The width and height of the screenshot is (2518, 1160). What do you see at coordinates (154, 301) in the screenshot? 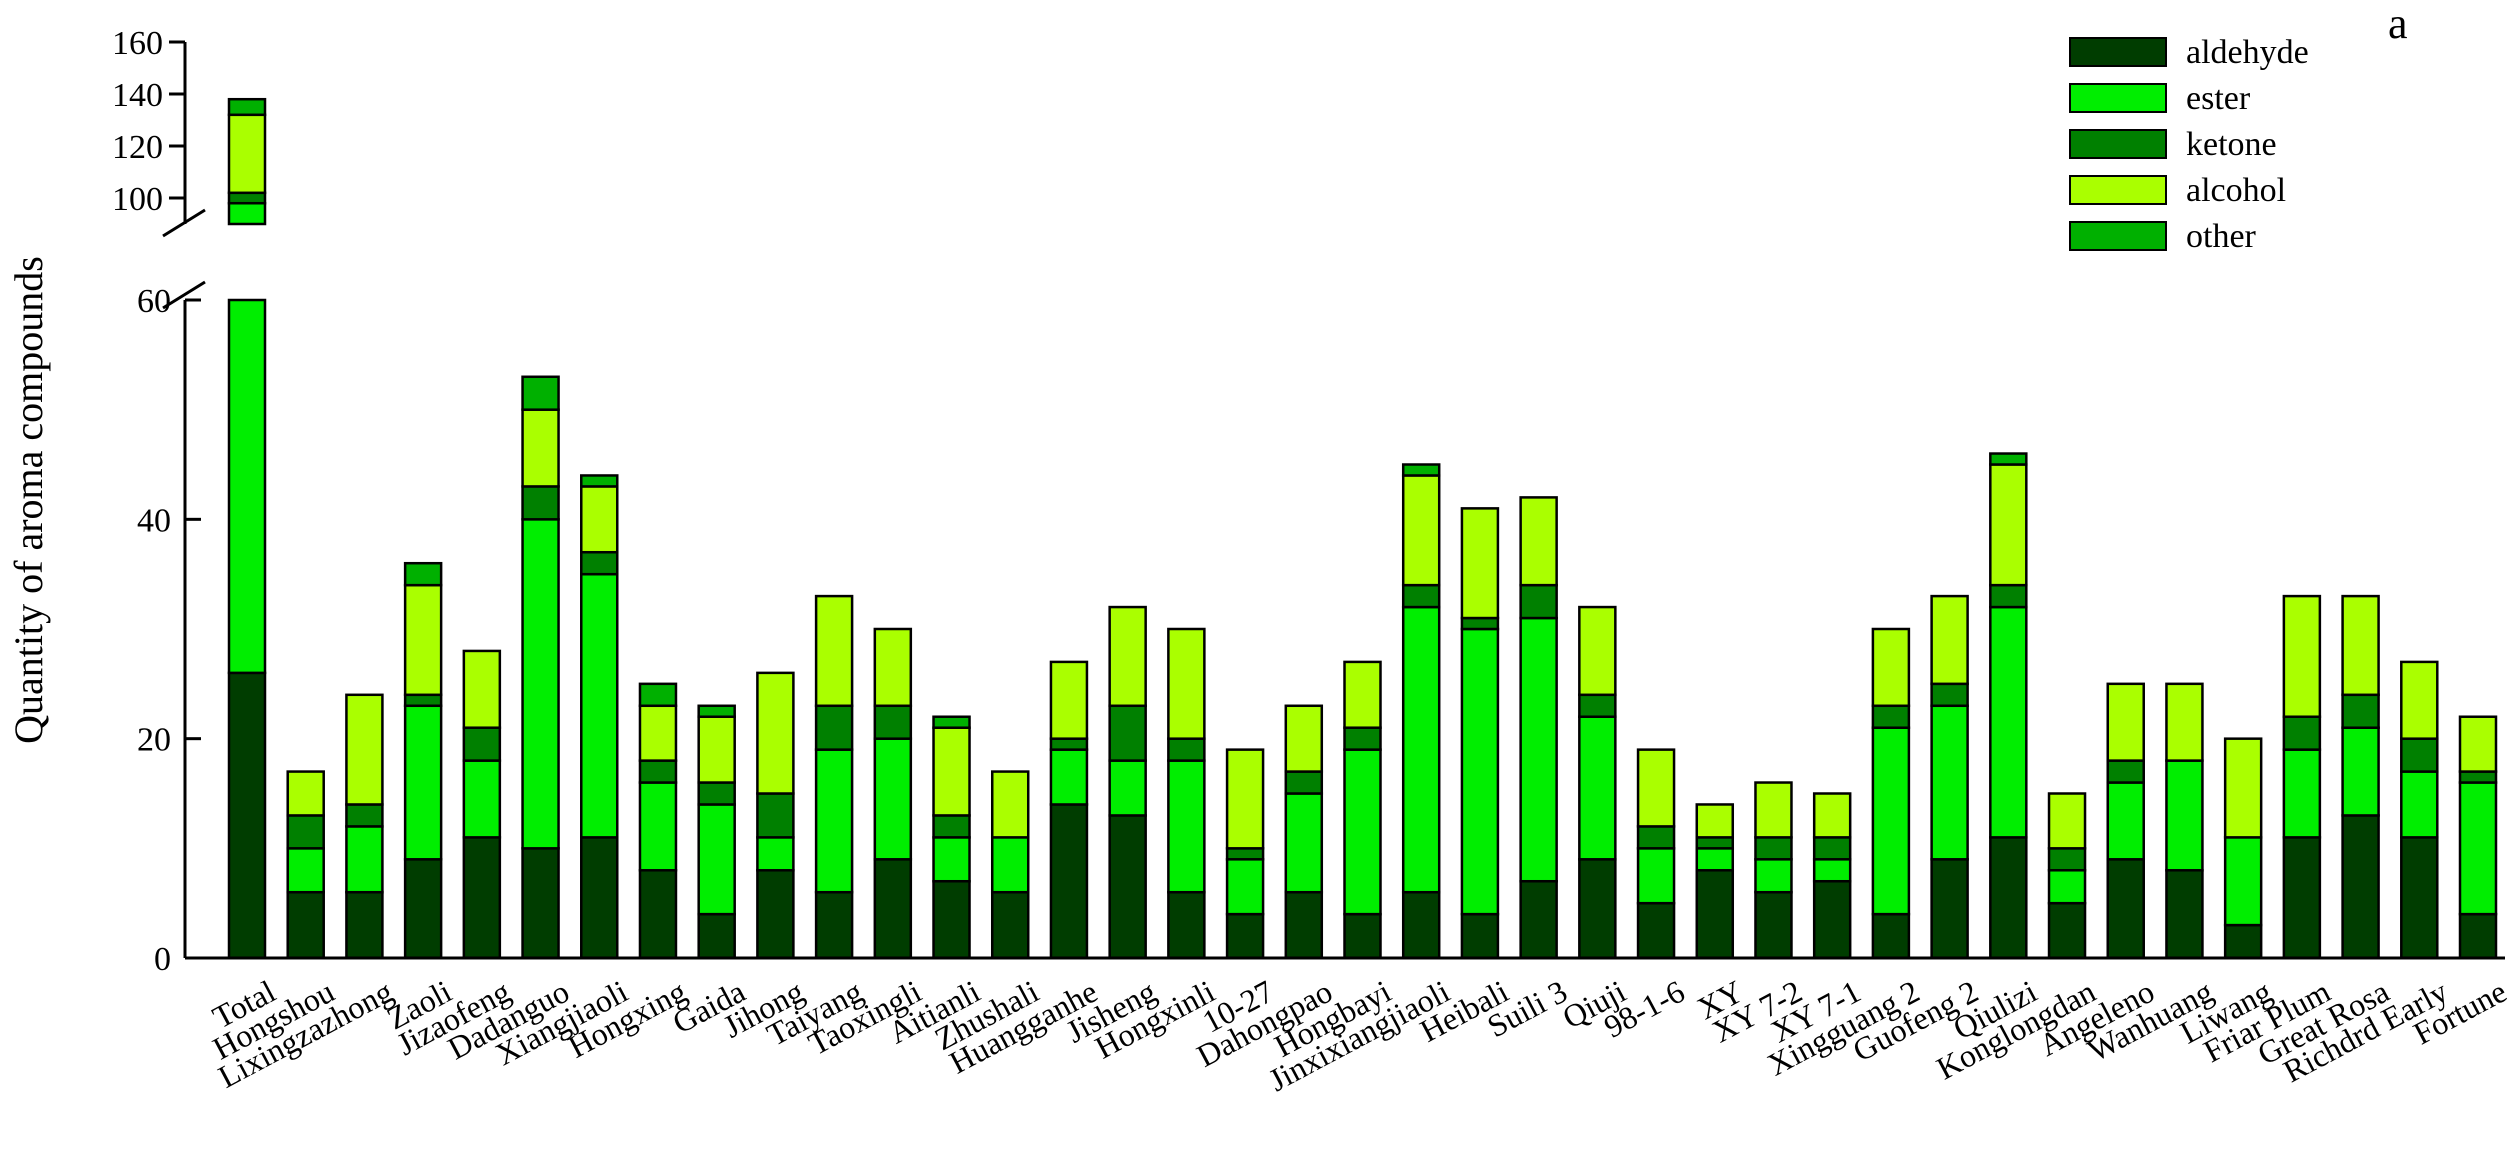
I see `y-tick-label: 60` at bounding box center [154, 301].